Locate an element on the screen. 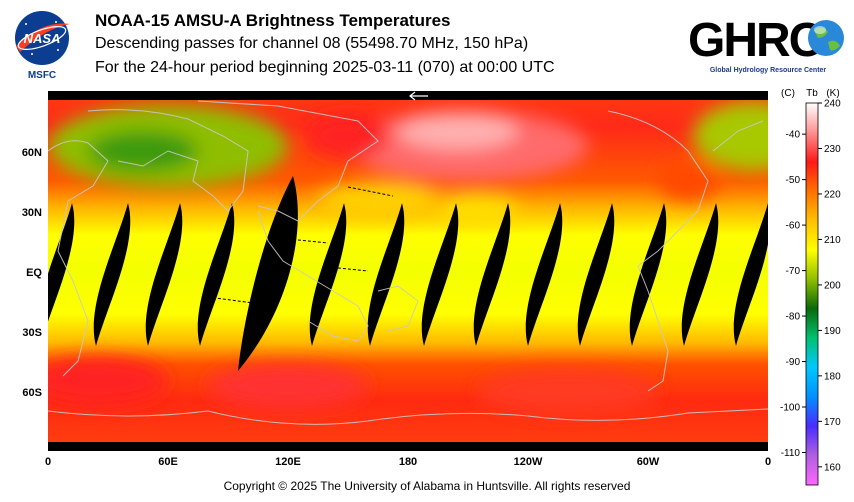  kelvin-tick-label: 180 is located at coordinates (832, 376).